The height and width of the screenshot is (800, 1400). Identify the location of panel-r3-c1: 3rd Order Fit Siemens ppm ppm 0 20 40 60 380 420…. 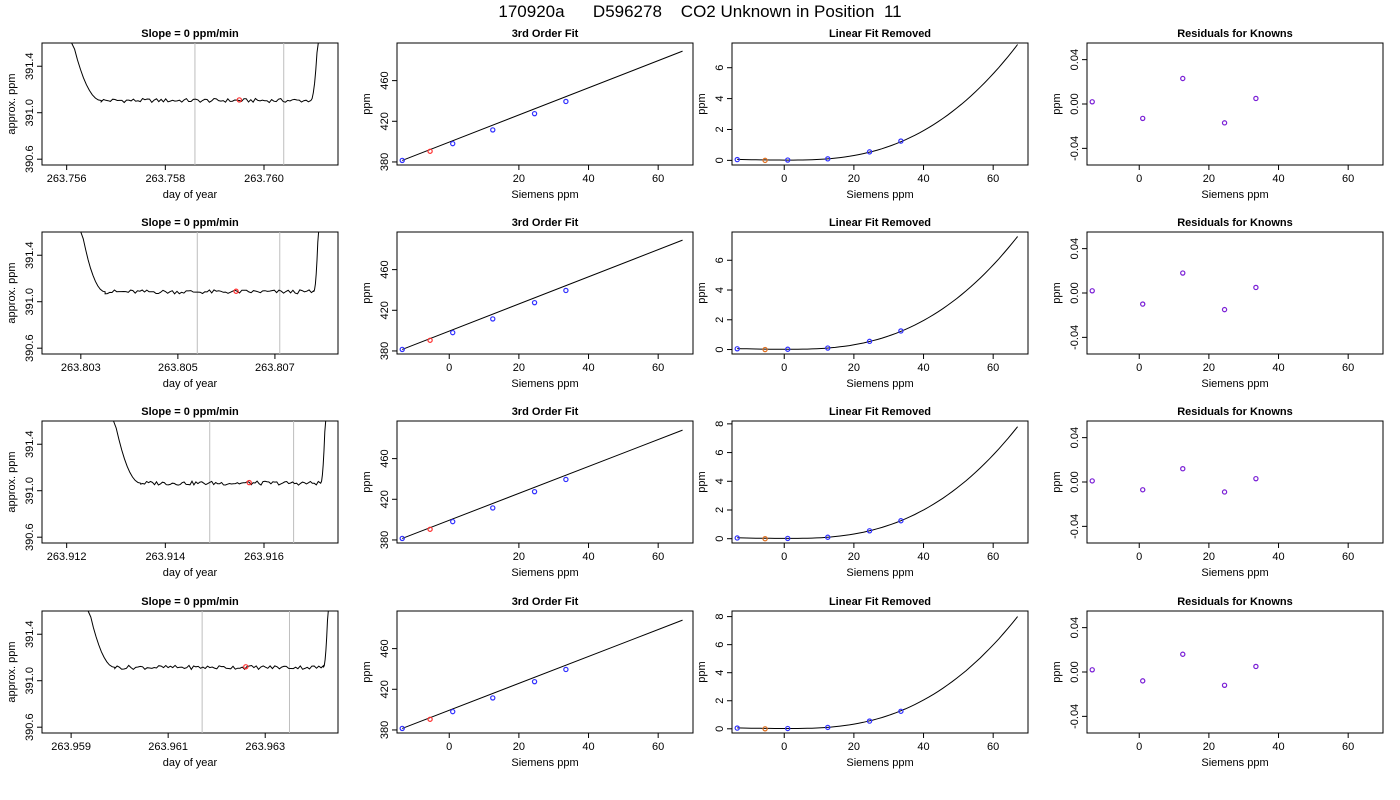
(527, 682).